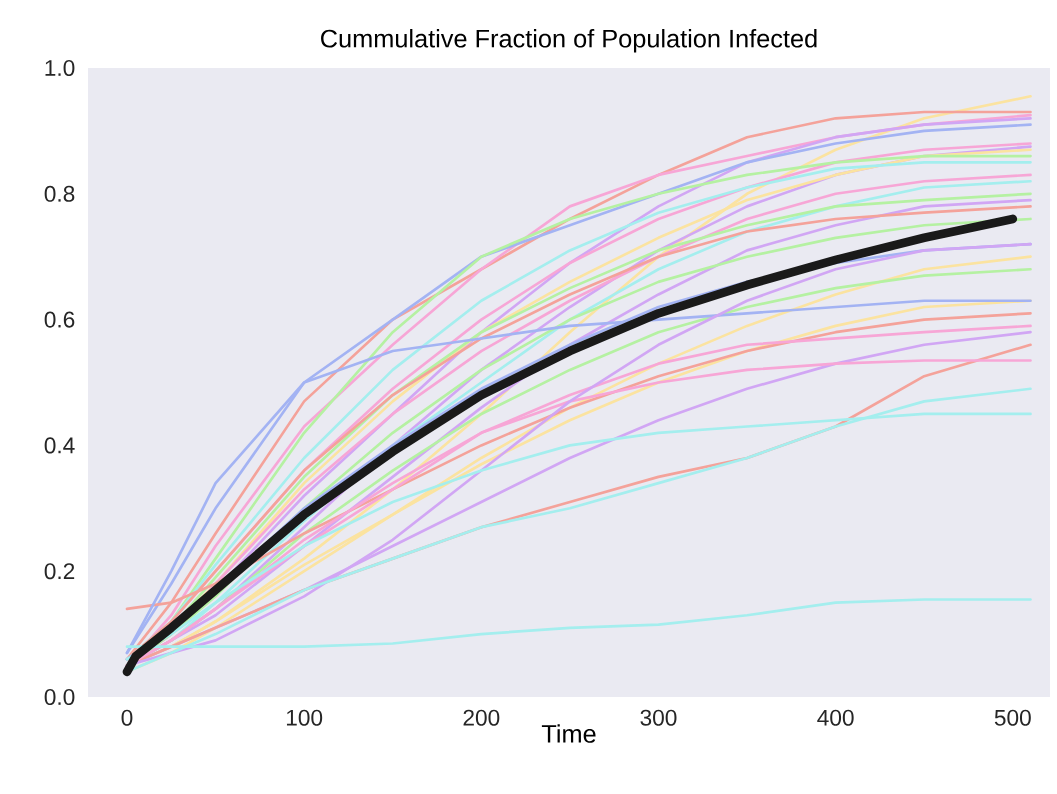 This screenshot has width=1057, height=794. I want to click on y-tick-label: 0.6, so click(59, 319).